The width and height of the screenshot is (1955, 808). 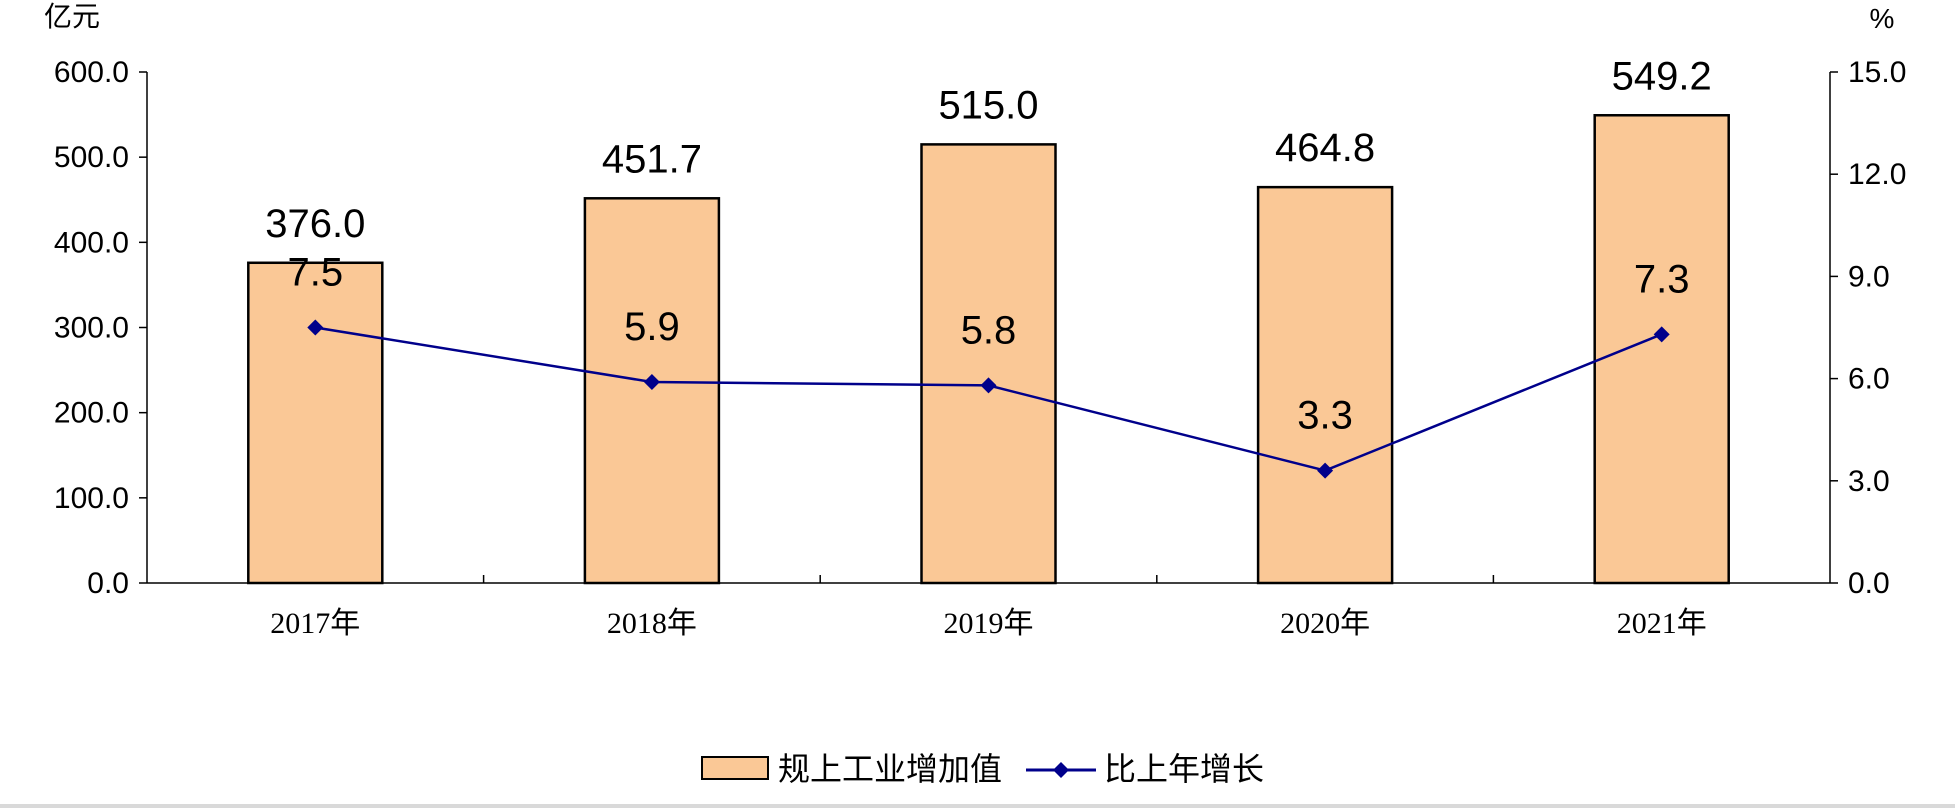 I want to click on line-value-label: 7.3, so click(x=1662, y=279).